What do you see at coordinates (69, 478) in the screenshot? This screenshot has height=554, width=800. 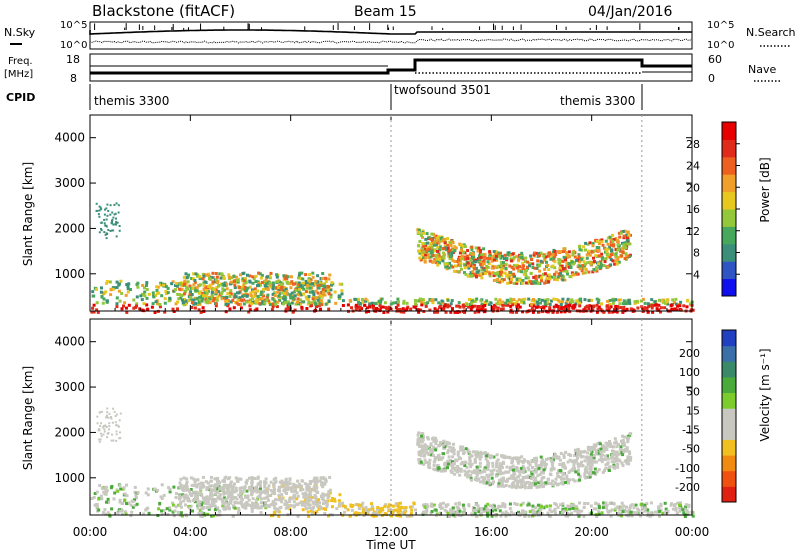 I see `y-tick-label: 1000` at bounding box center [69, 478].